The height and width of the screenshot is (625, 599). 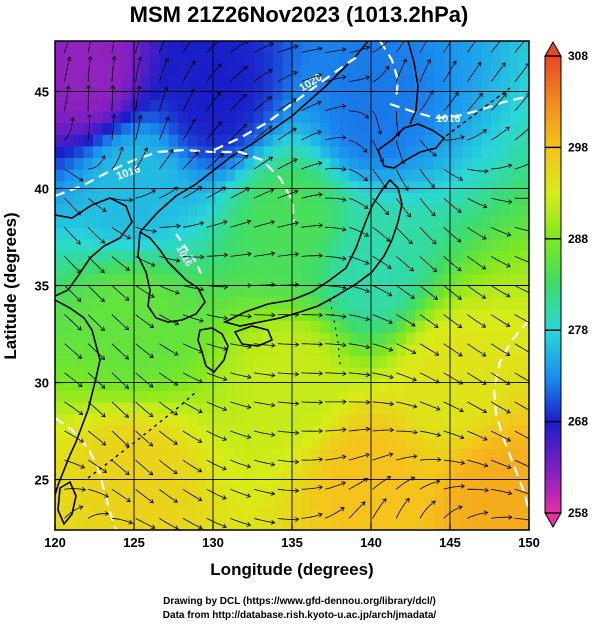 I want to click on chart-title: MSM 21Z26Nov2023 (1013.2hPa), so click(x=299, y=14).